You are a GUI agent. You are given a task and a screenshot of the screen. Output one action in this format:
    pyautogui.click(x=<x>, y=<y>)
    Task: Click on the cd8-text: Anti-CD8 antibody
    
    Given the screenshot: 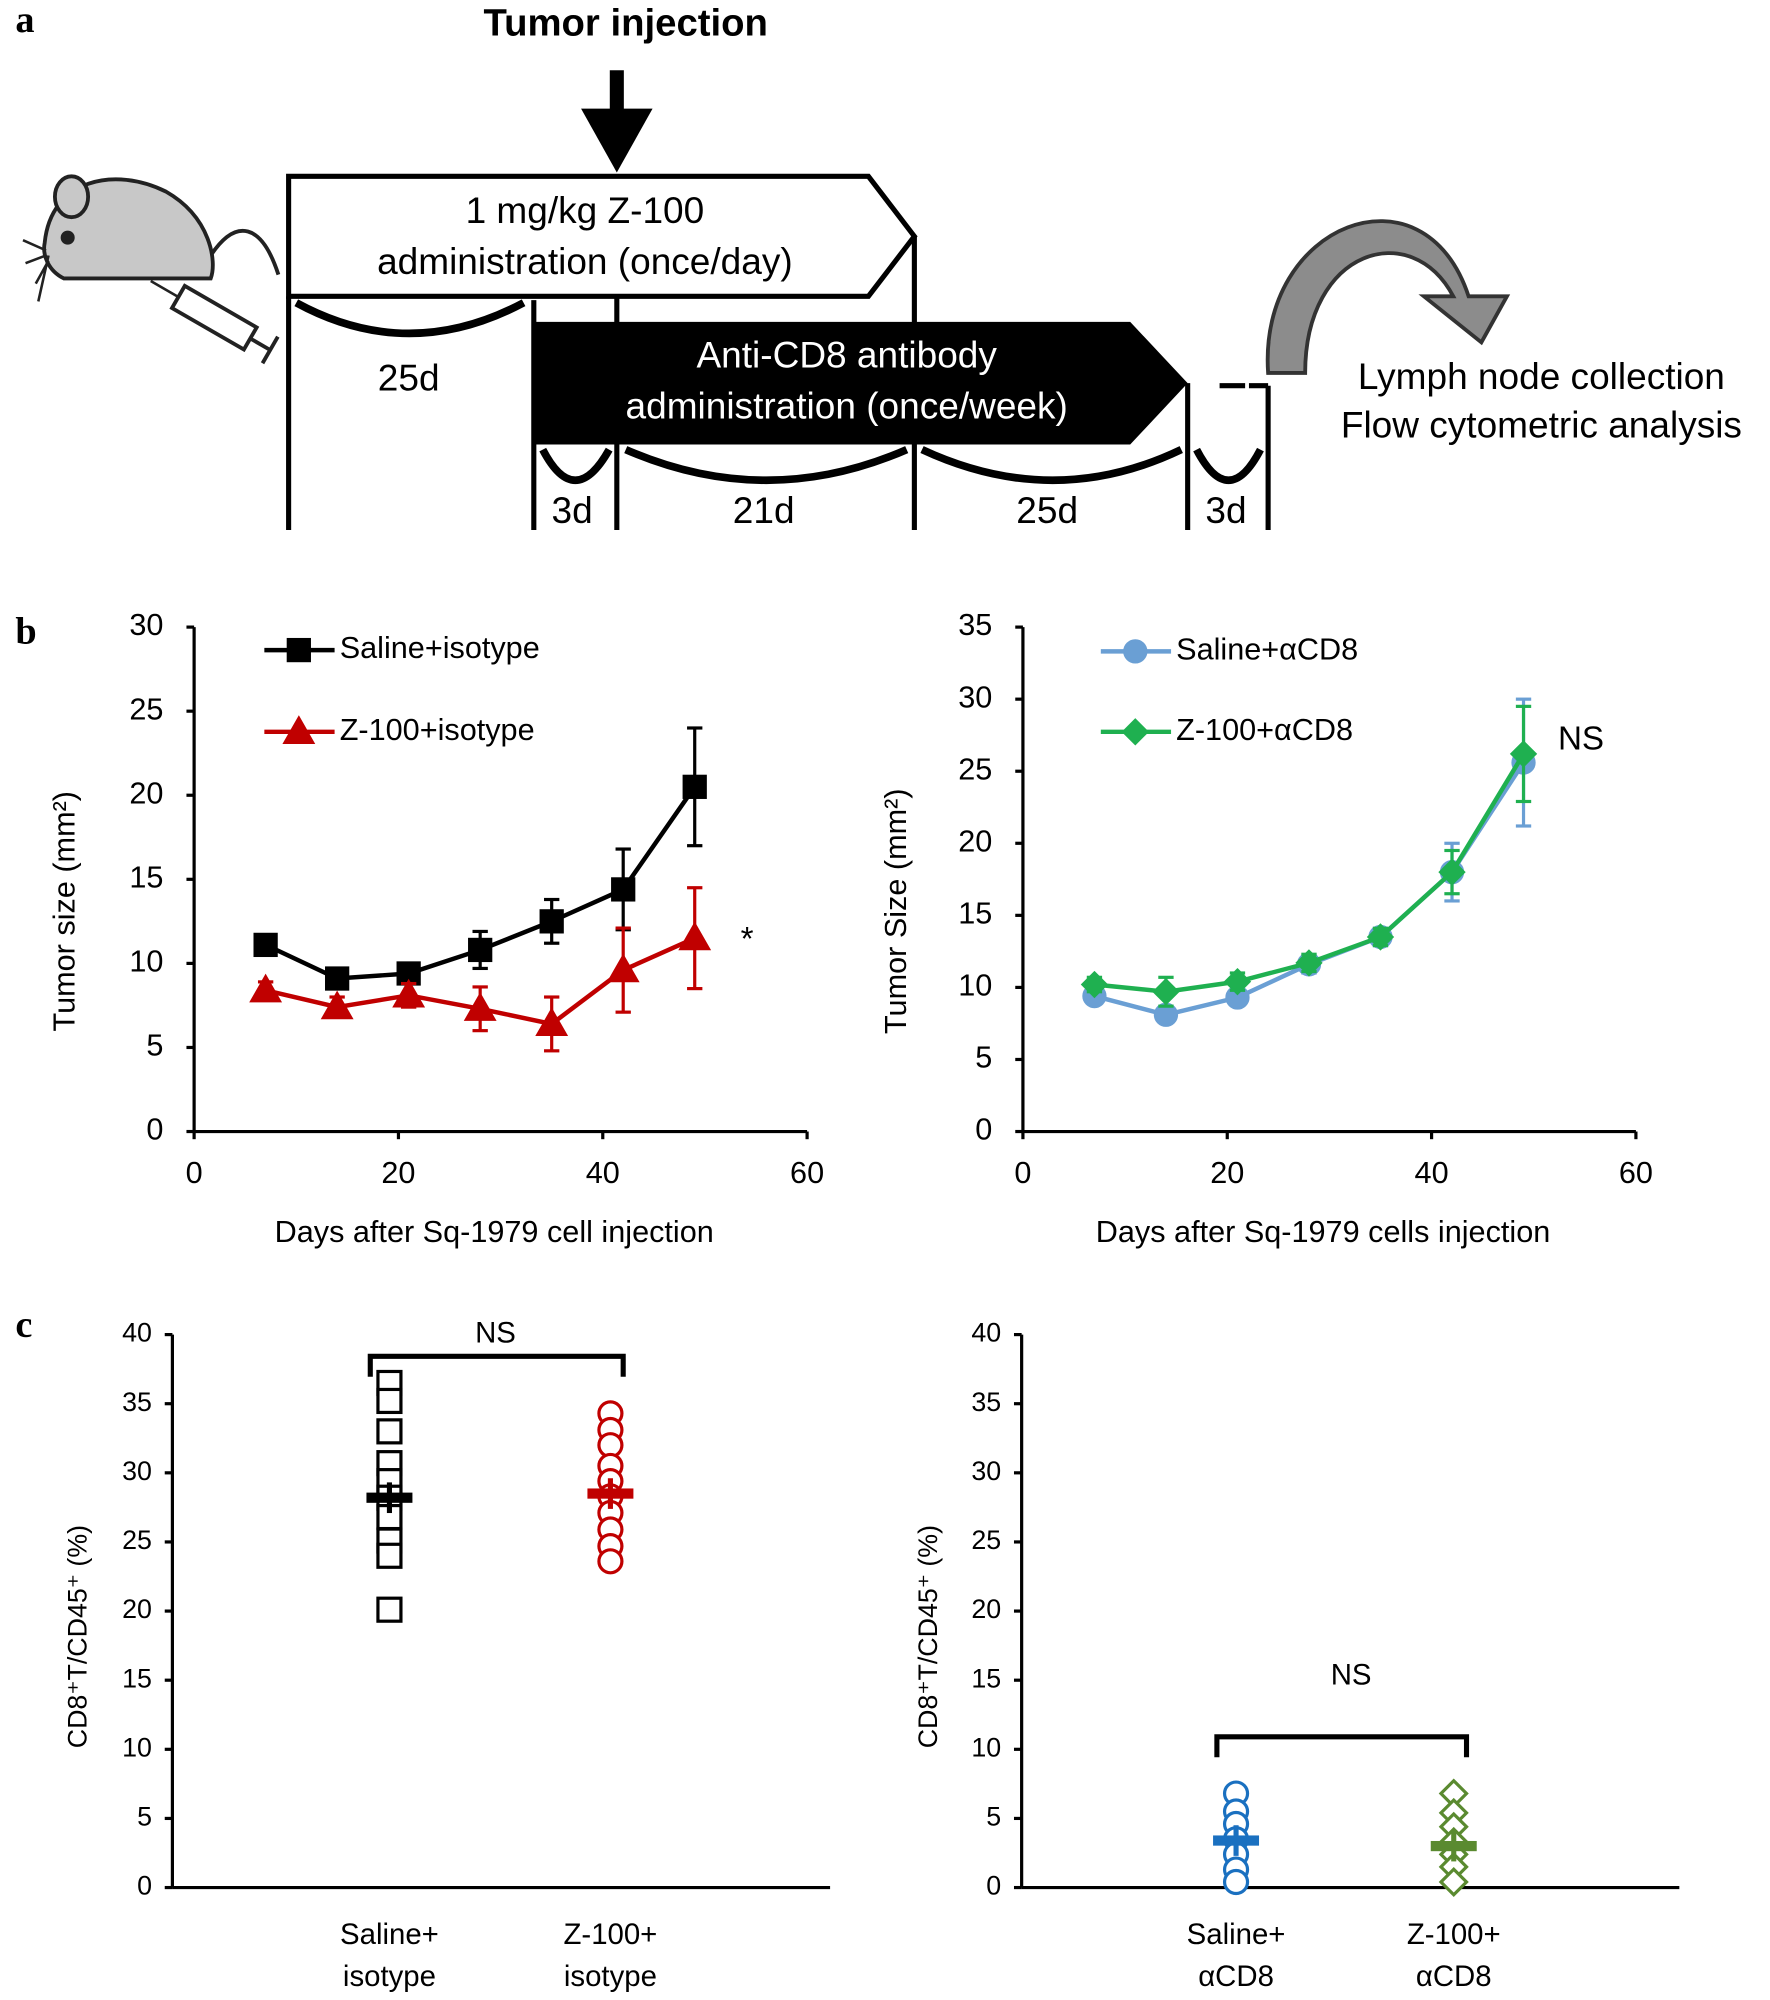 What is the action you would take?
    pyautogui.click(x=846, y=354)
    